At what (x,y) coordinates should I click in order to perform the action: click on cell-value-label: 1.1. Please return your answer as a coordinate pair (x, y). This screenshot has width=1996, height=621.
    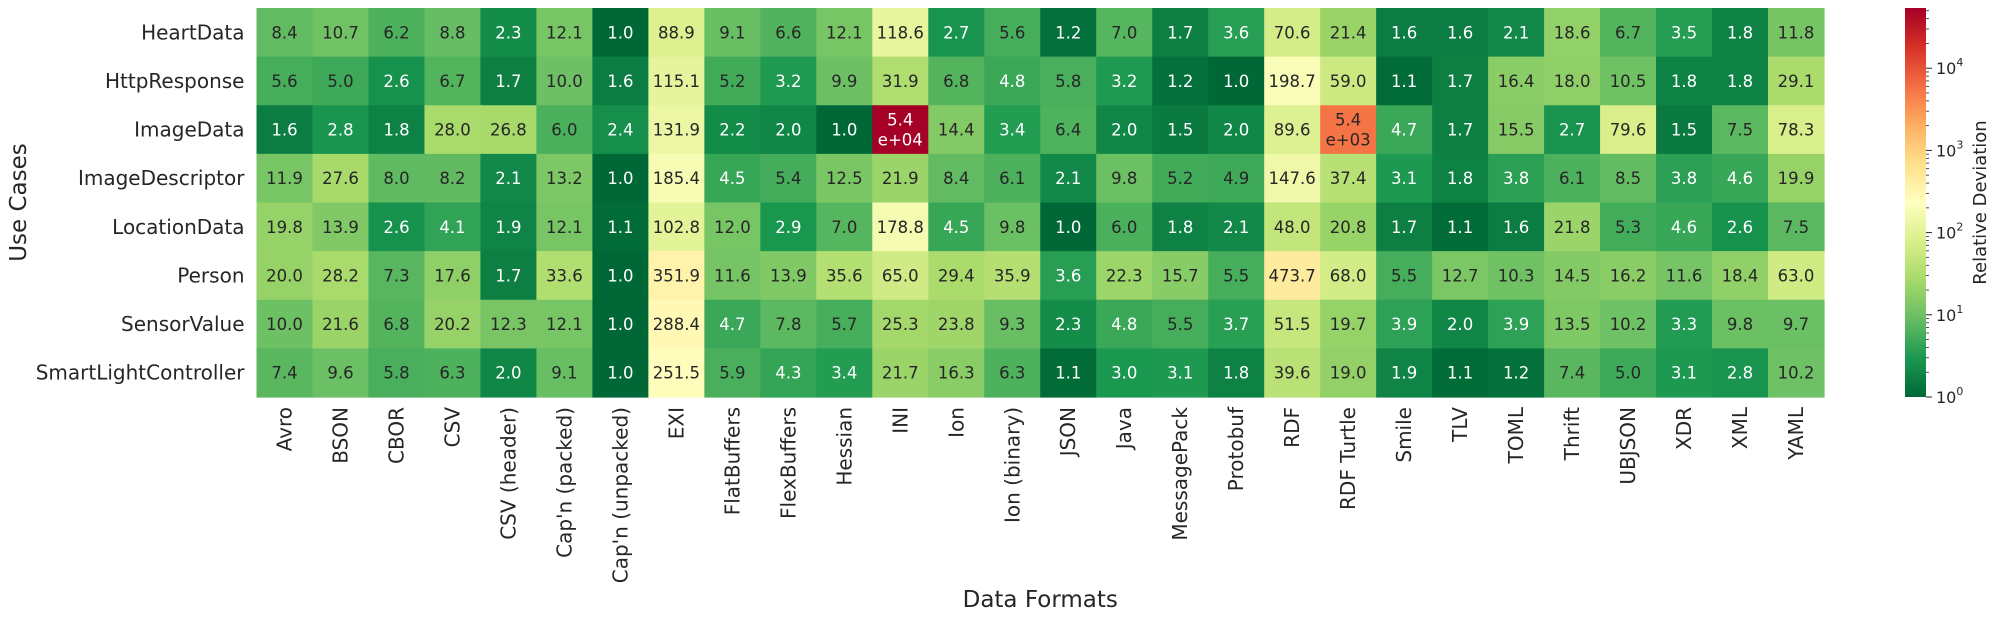
    Looking at the image, I should click on (1460, 227).